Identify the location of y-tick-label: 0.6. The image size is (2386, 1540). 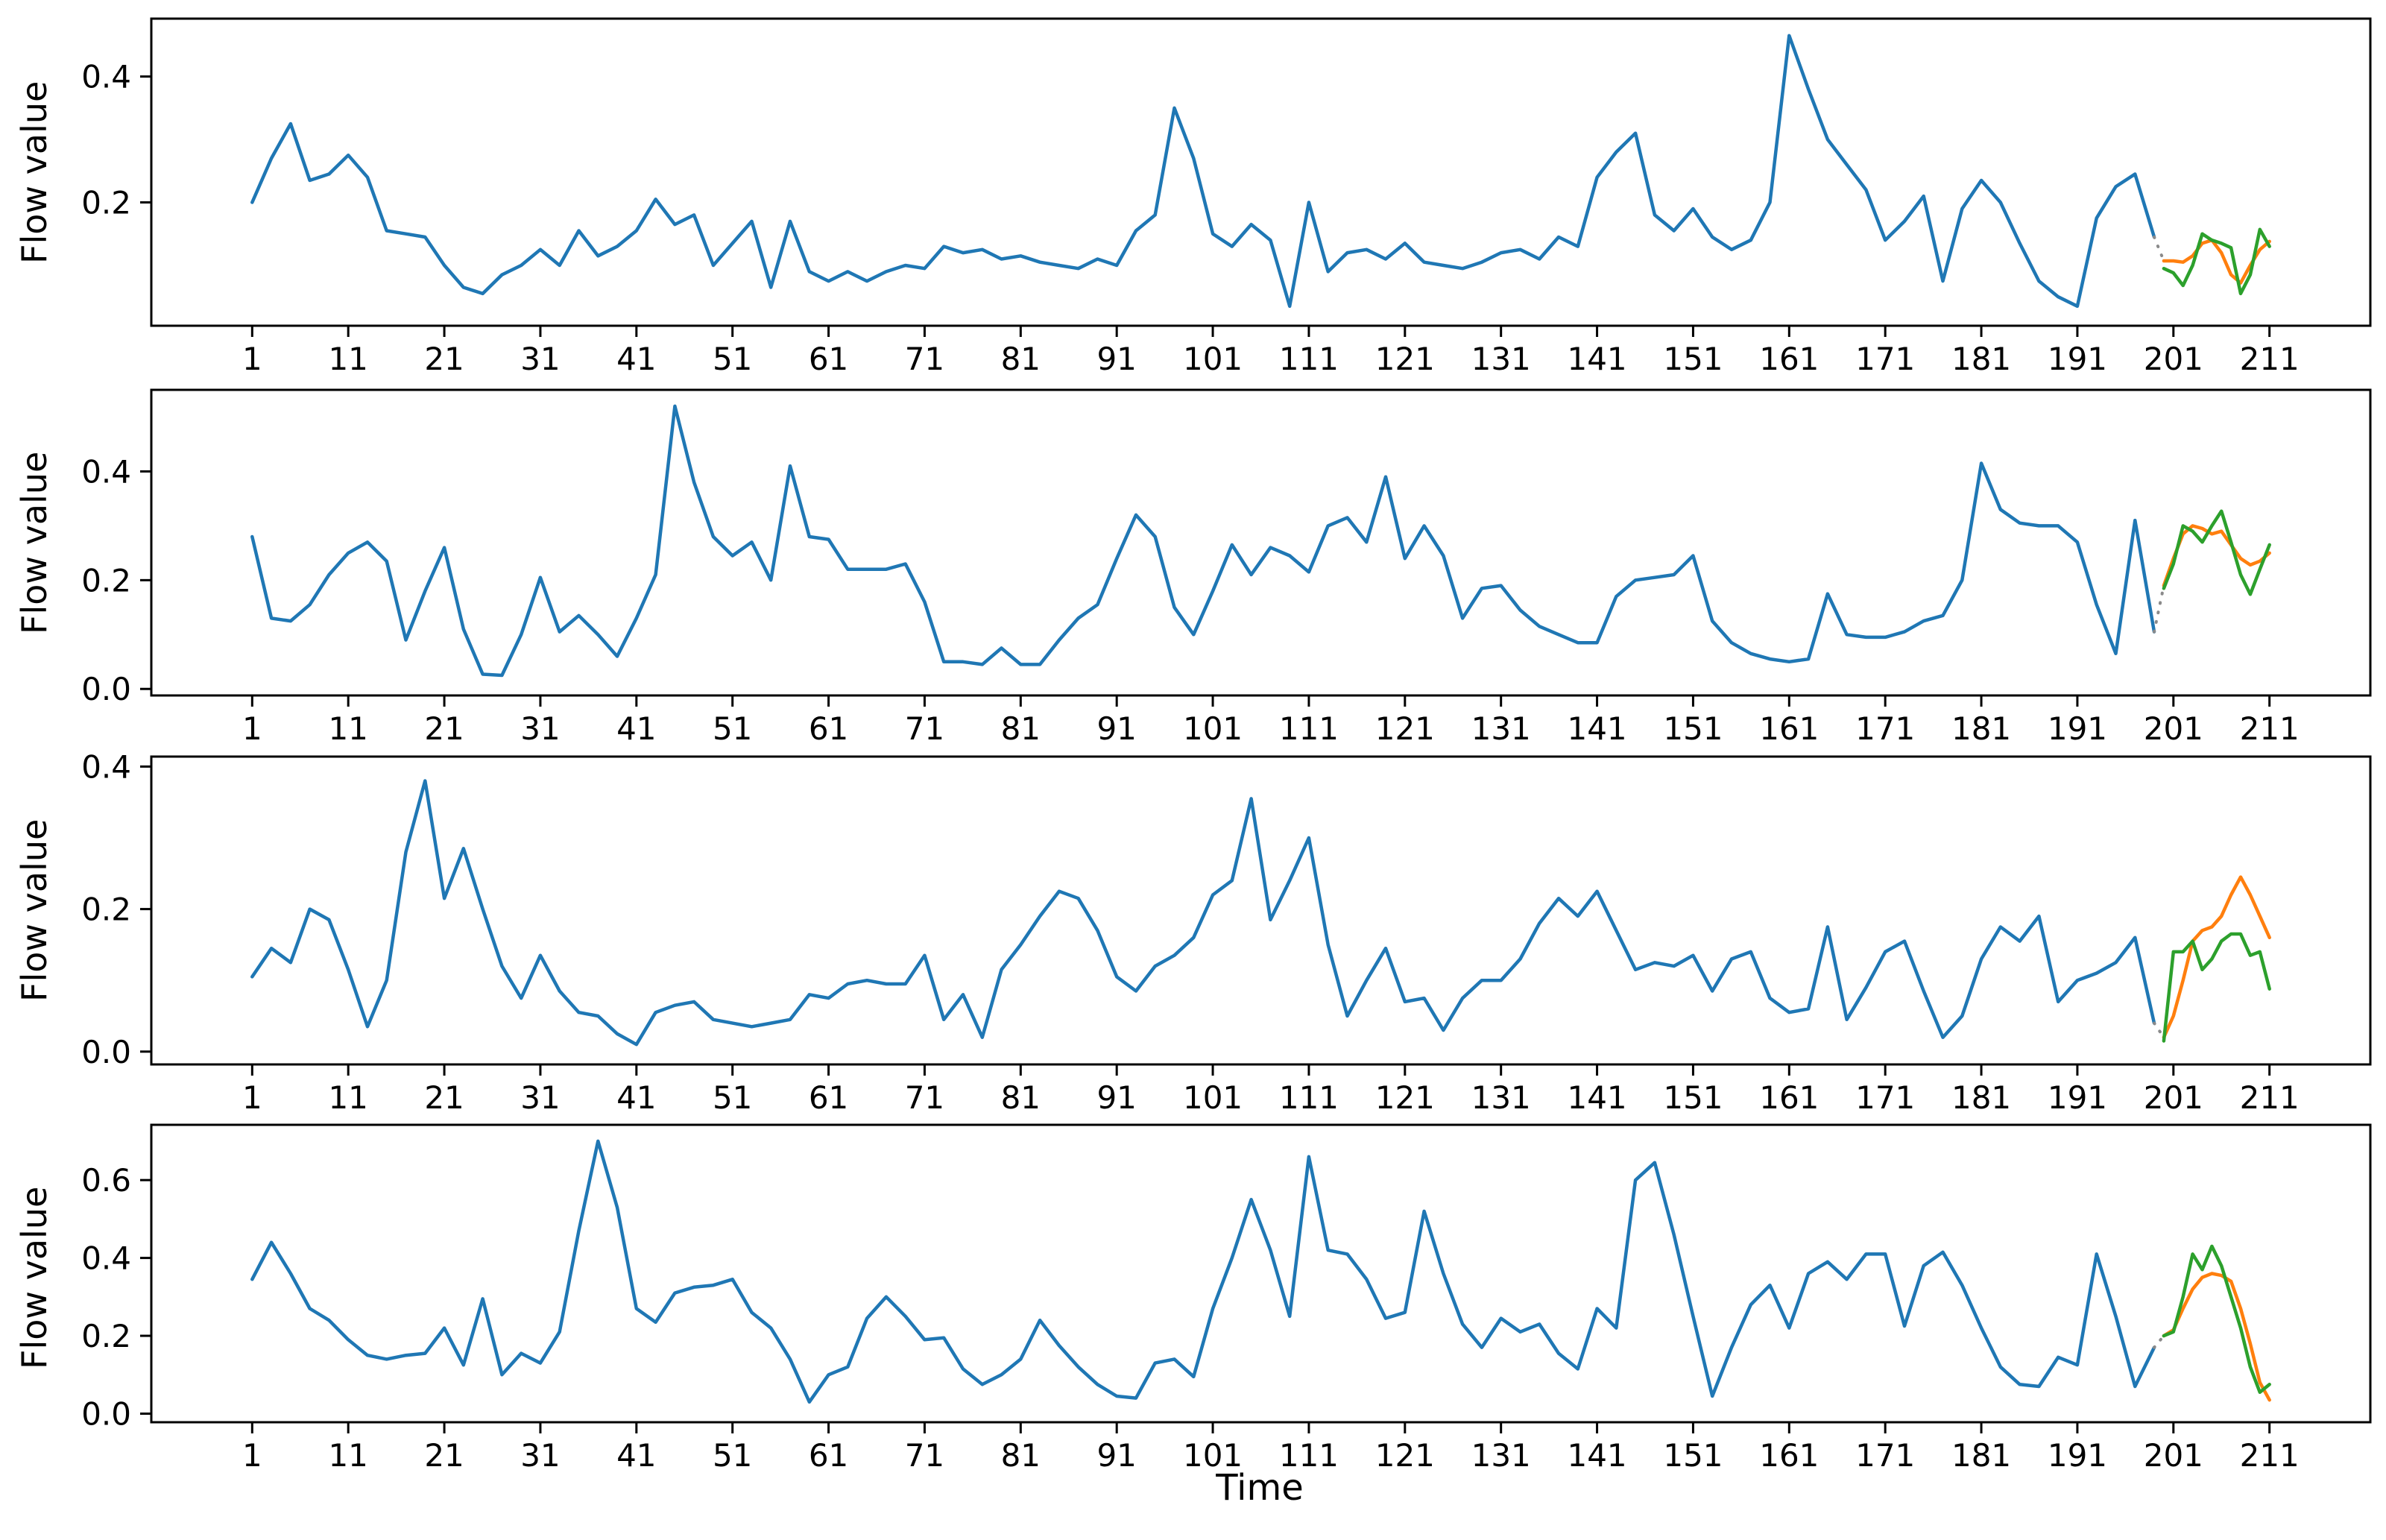
(106, 1180).